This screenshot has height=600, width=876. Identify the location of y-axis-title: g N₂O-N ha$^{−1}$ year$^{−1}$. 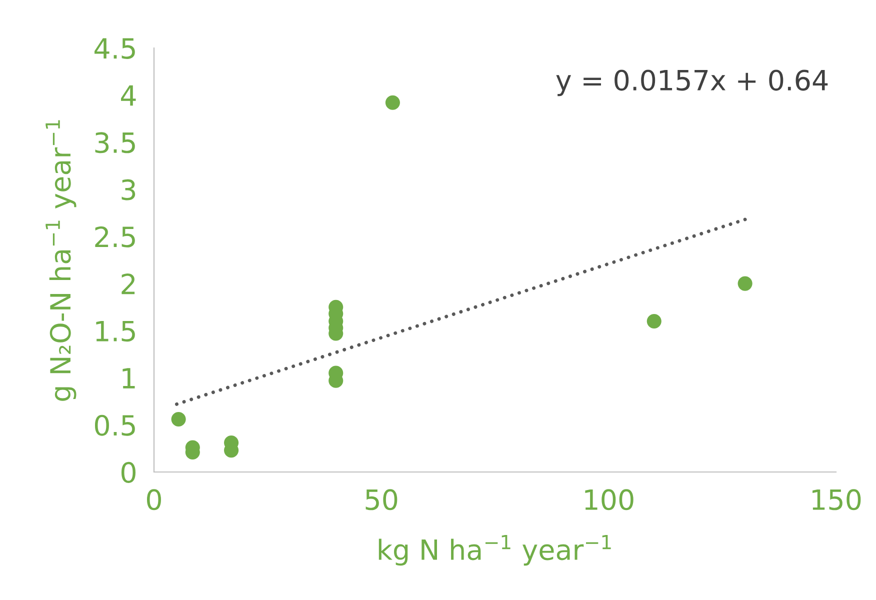
(61, 260).